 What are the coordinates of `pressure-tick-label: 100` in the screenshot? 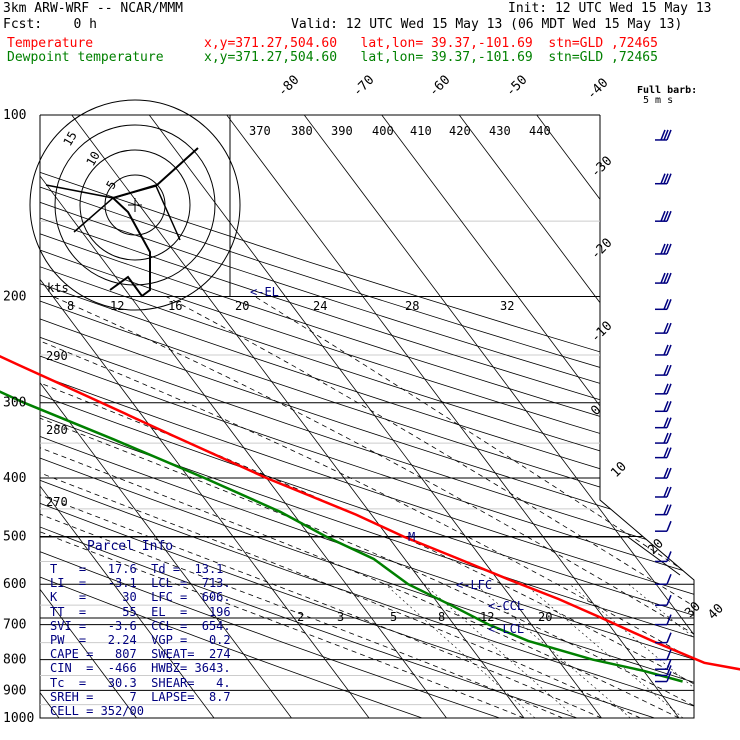 It's located at (14, 115).